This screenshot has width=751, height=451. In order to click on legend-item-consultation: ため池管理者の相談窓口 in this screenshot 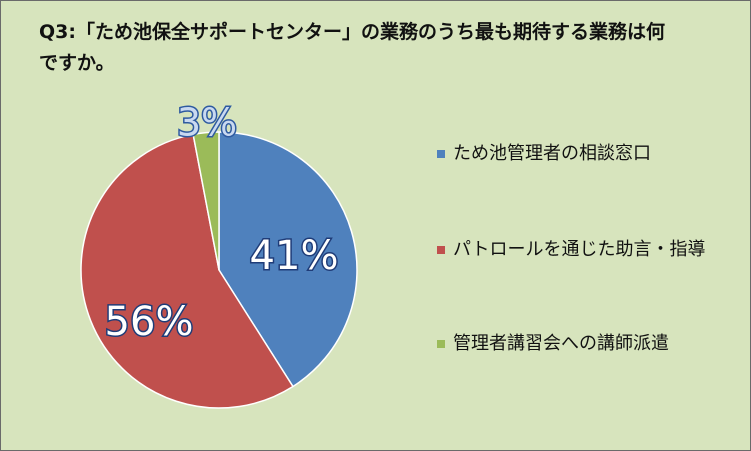, I will do `click(582, 154)`.